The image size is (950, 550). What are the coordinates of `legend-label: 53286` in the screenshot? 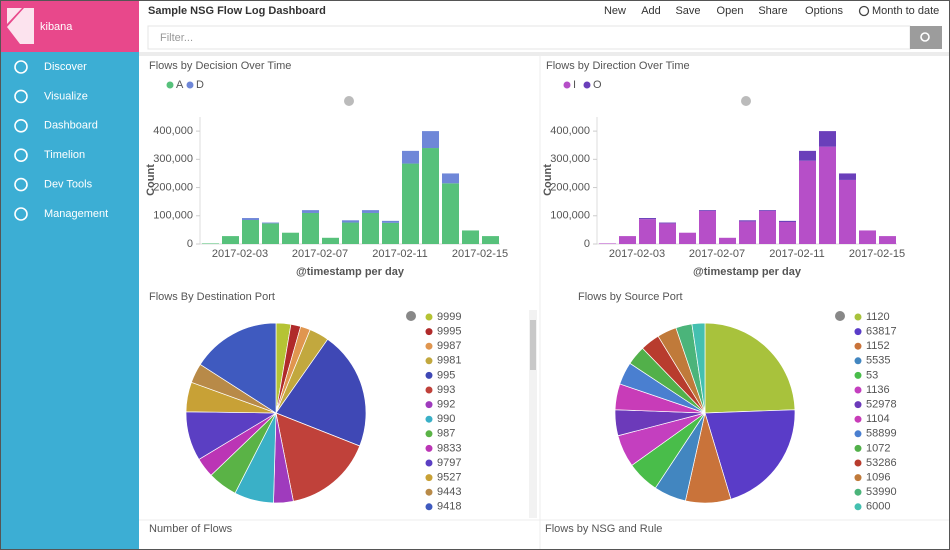 It's located at (881, 463).